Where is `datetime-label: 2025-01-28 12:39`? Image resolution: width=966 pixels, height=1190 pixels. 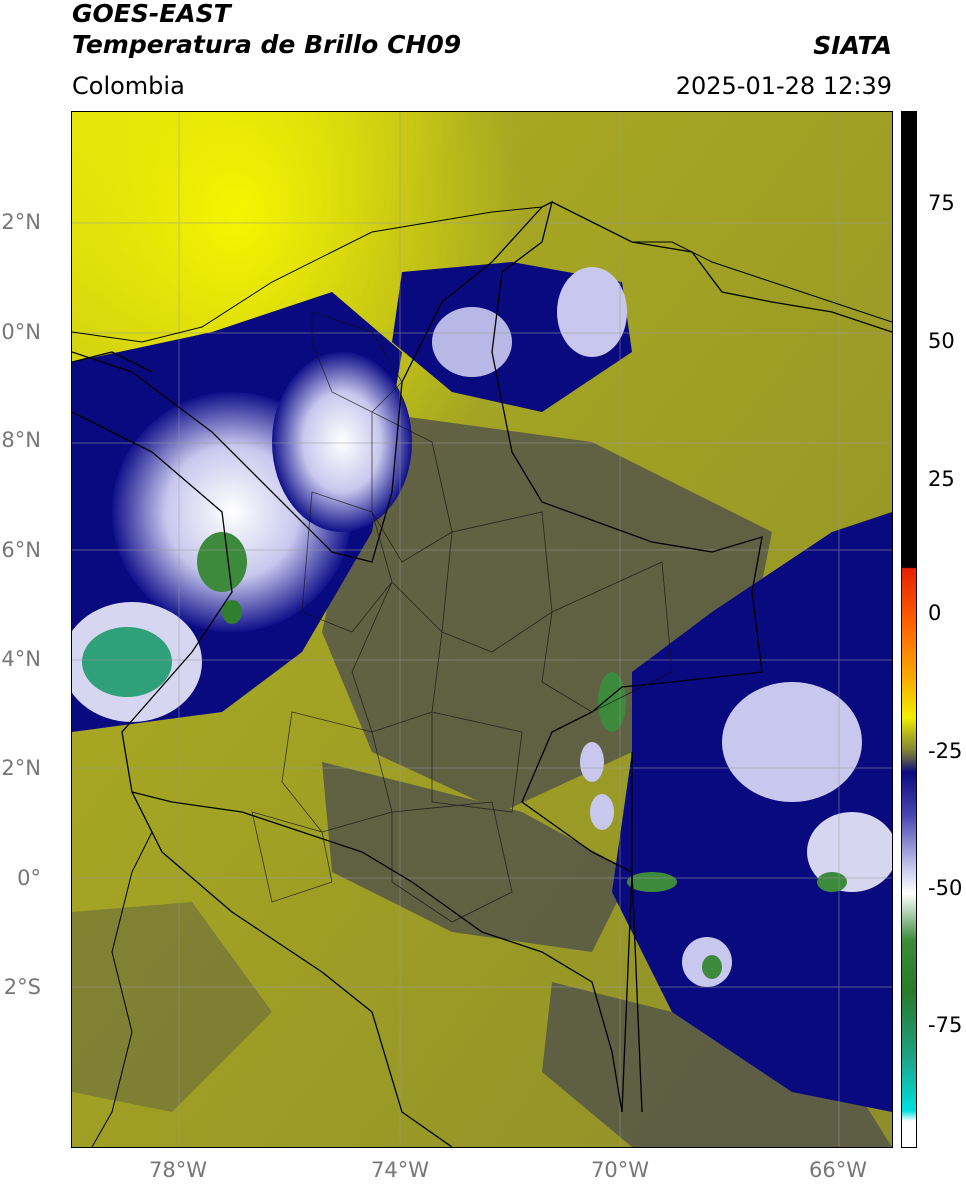 datetime-label: 2025-01-28 12:39 is located at coordinates (783, 86).